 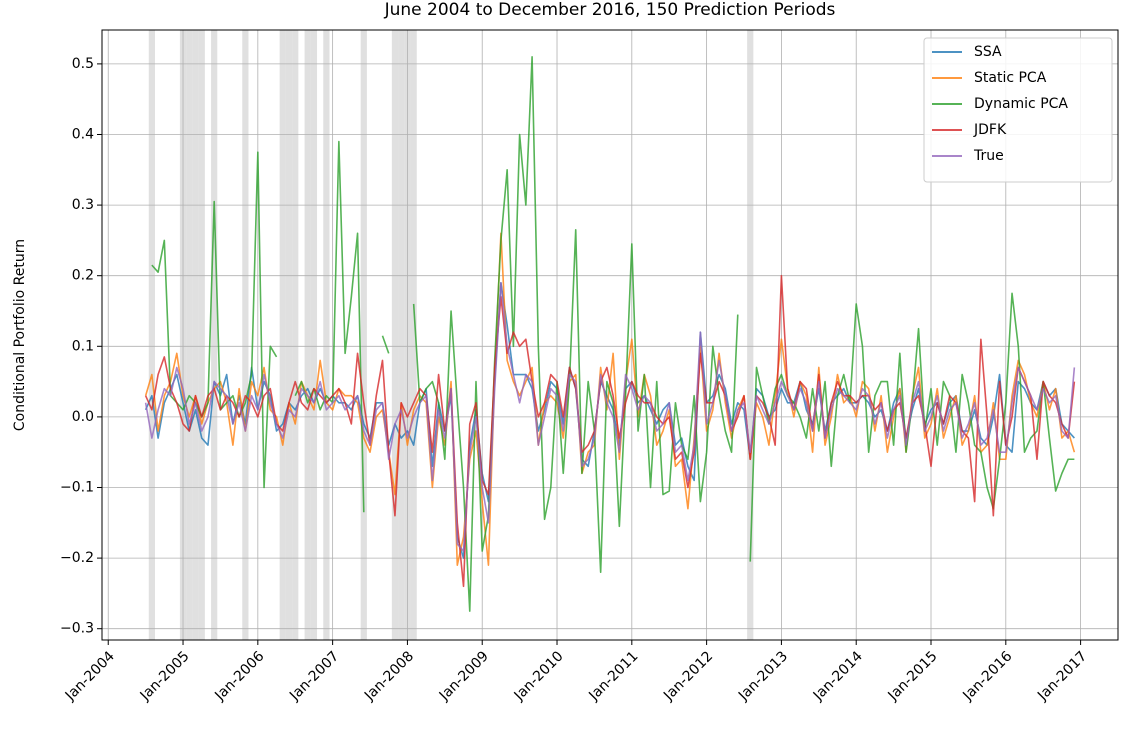 I want to click on legend-label: Dynamic PCA, so click(x=1021, y=104).